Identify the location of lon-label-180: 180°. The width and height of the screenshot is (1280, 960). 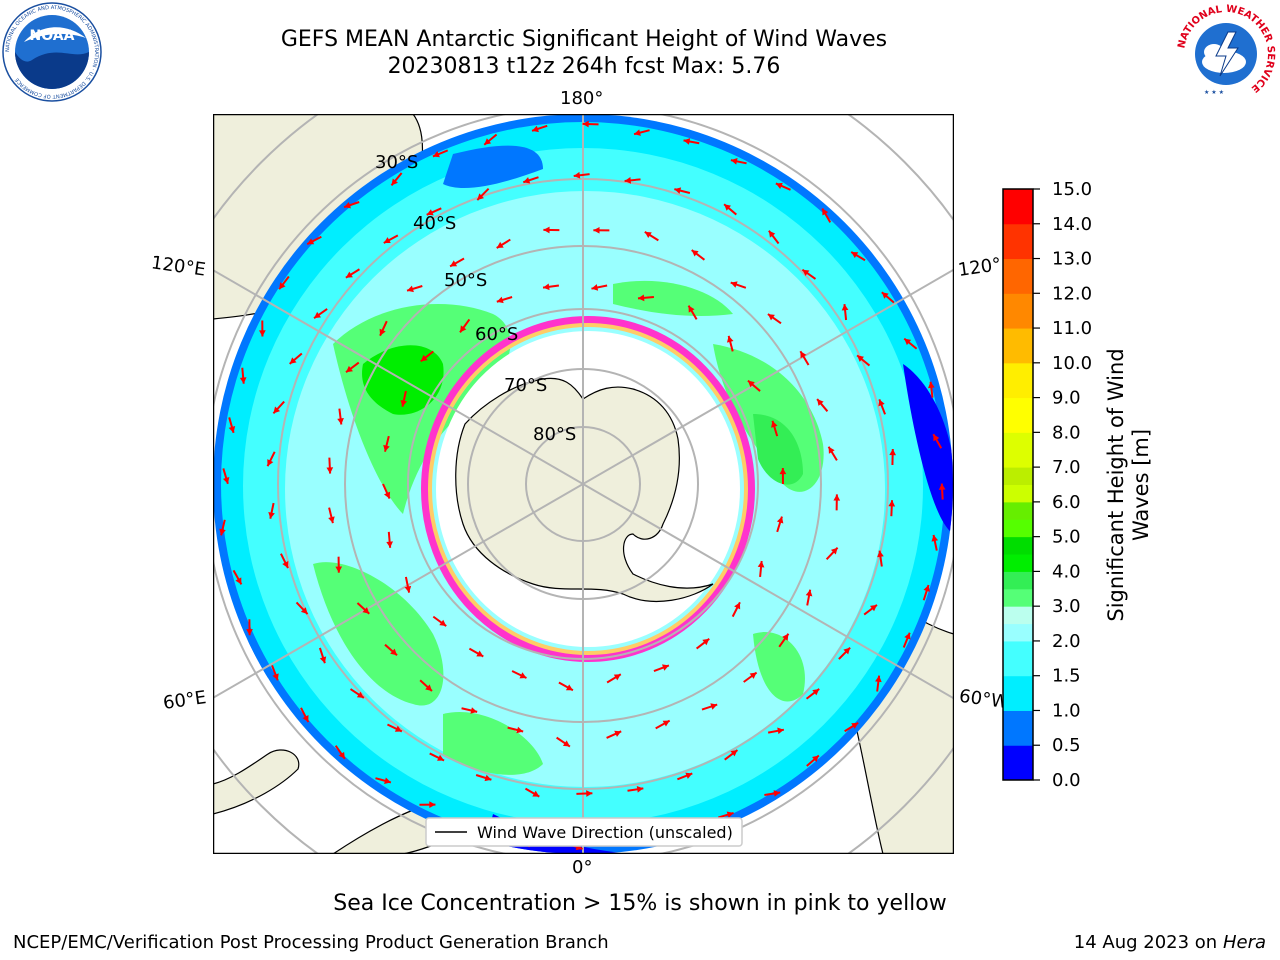
(582, 98).